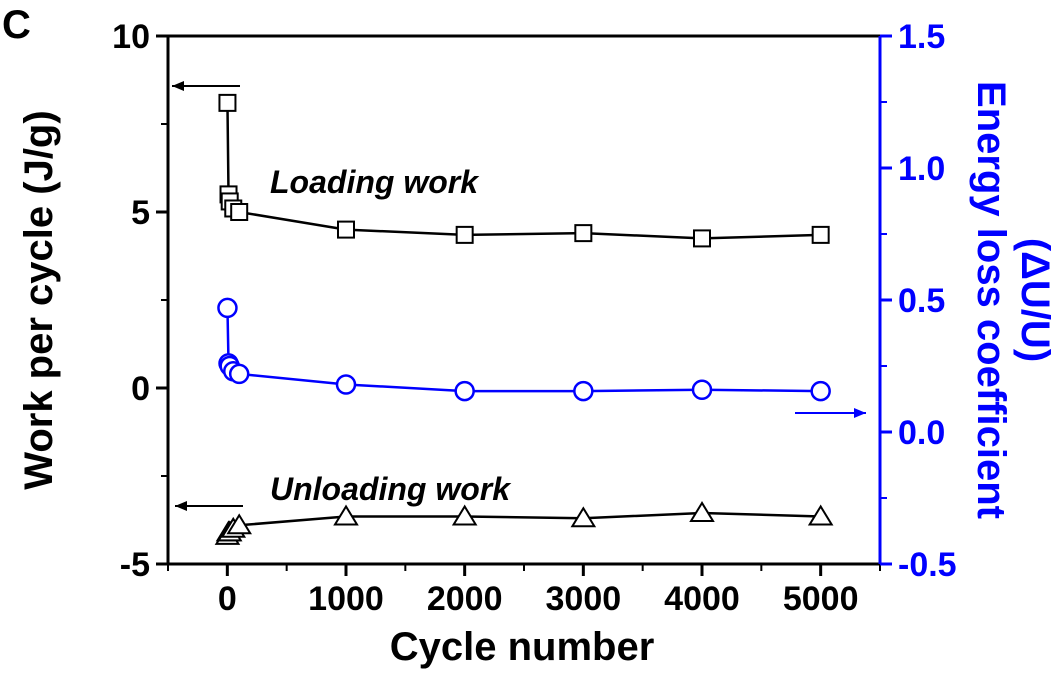 The image size is (1062, 675). What do you see at coordinates (39, 299) in the screenshot?
I see `y-left-axis-title: Work per cycle (J/g)` at bounding box center [39, 299].